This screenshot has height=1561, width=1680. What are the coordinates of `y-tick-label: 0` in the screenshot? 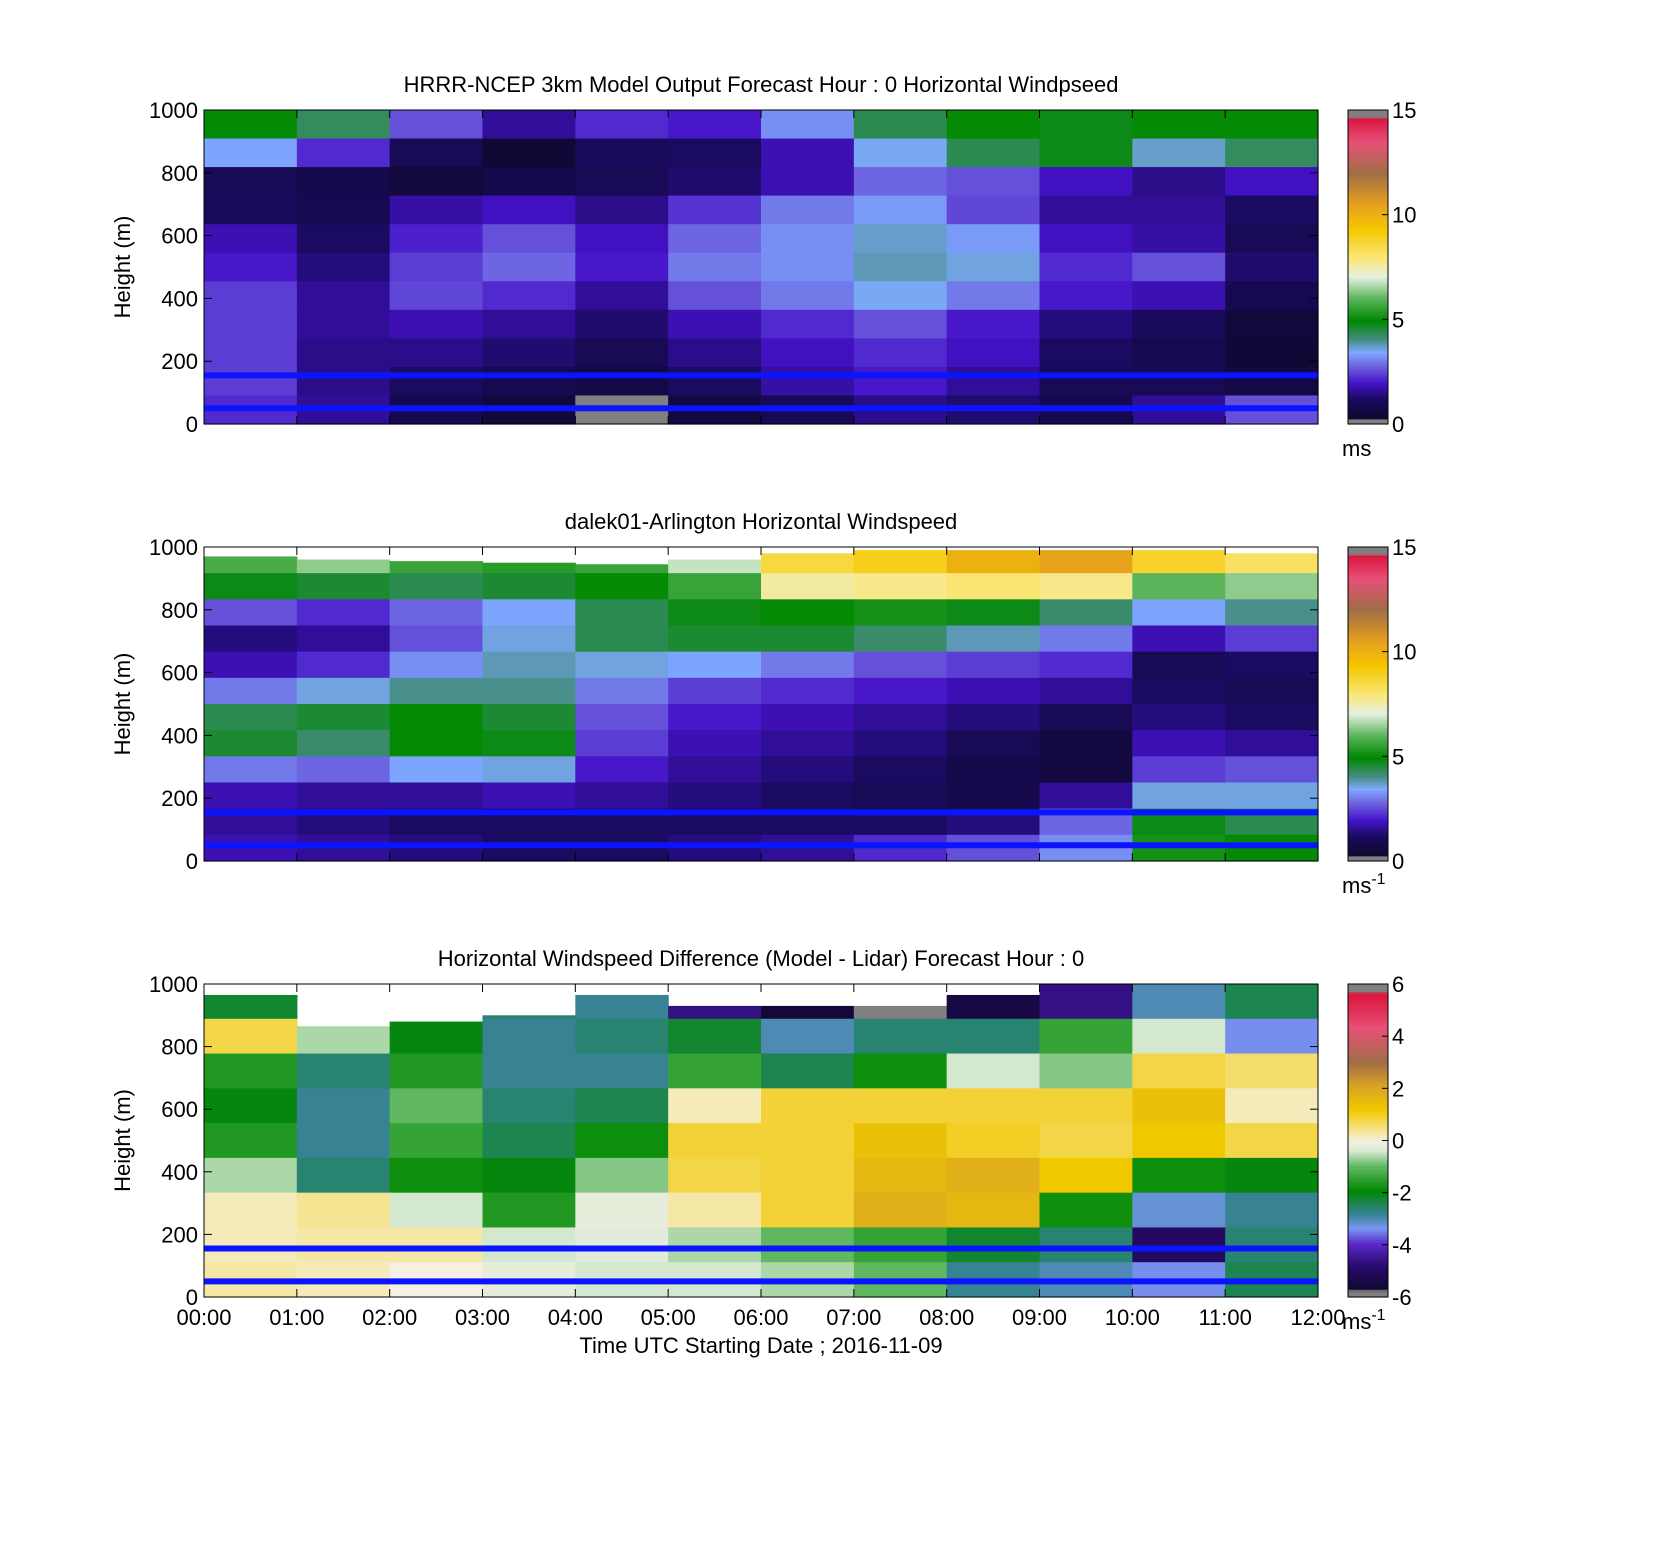 It's located at (192, 1297).